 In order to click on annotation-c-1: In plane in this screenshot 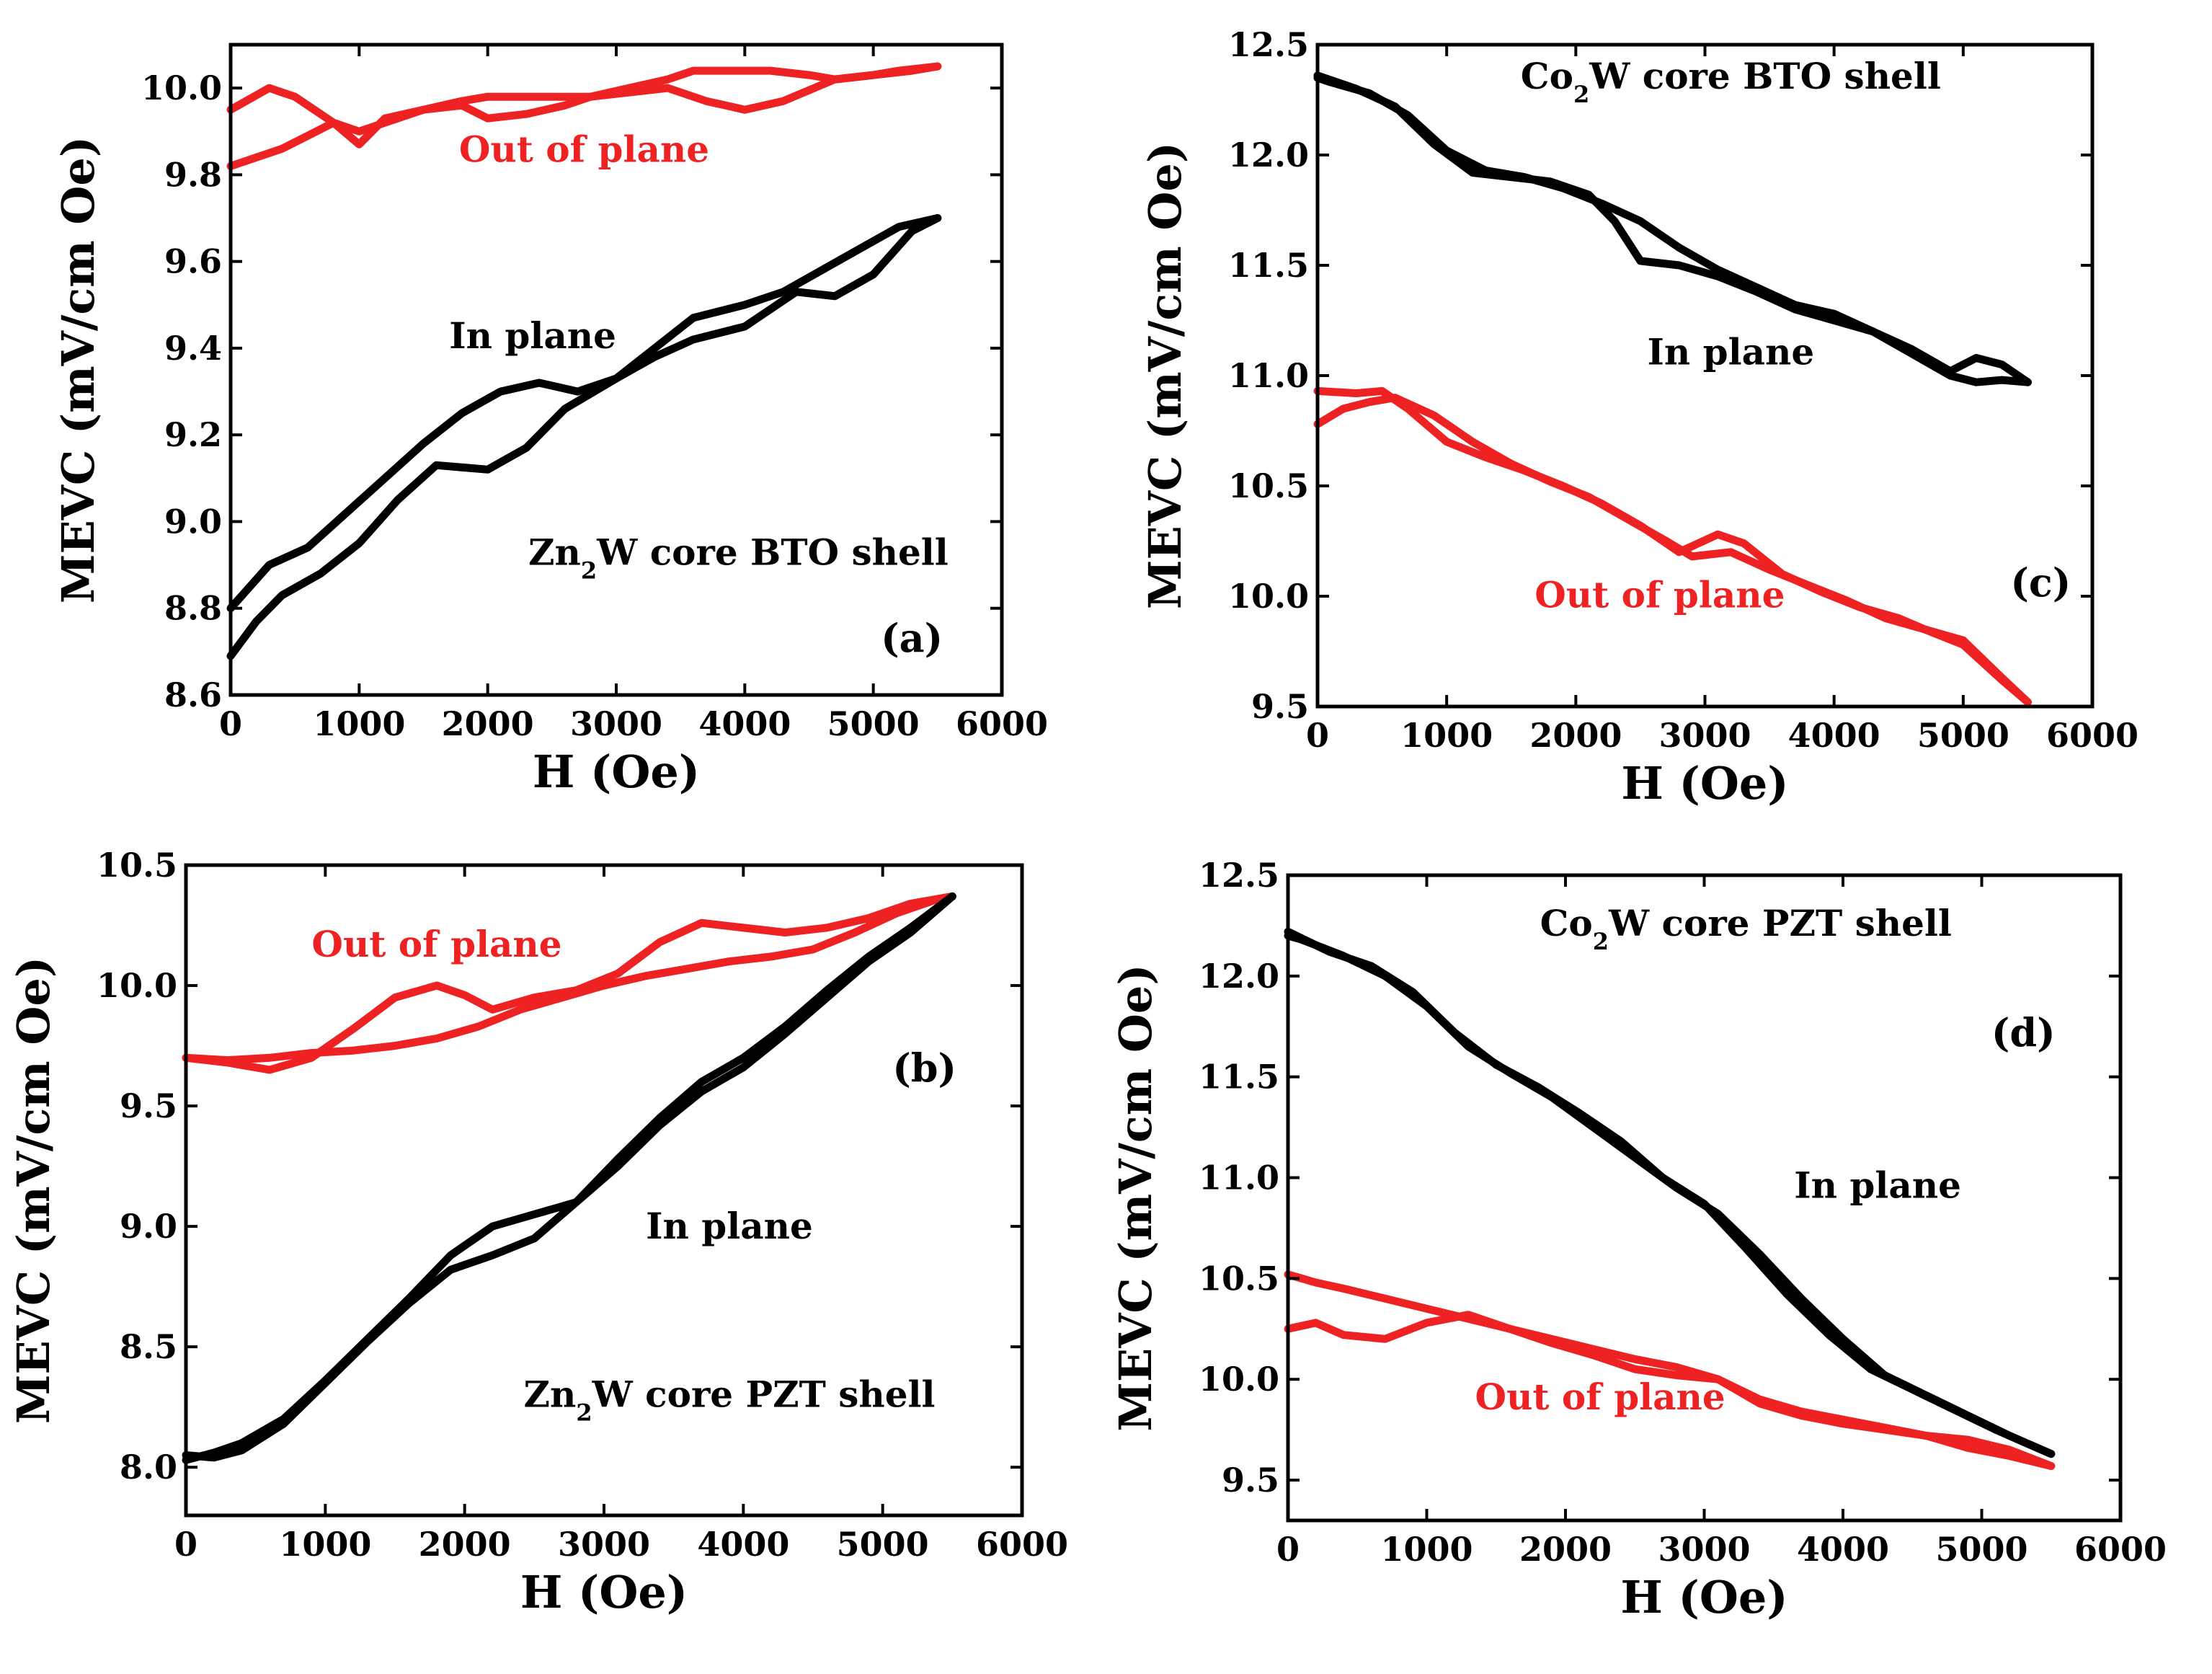, I will do `click(1730, 352)`.